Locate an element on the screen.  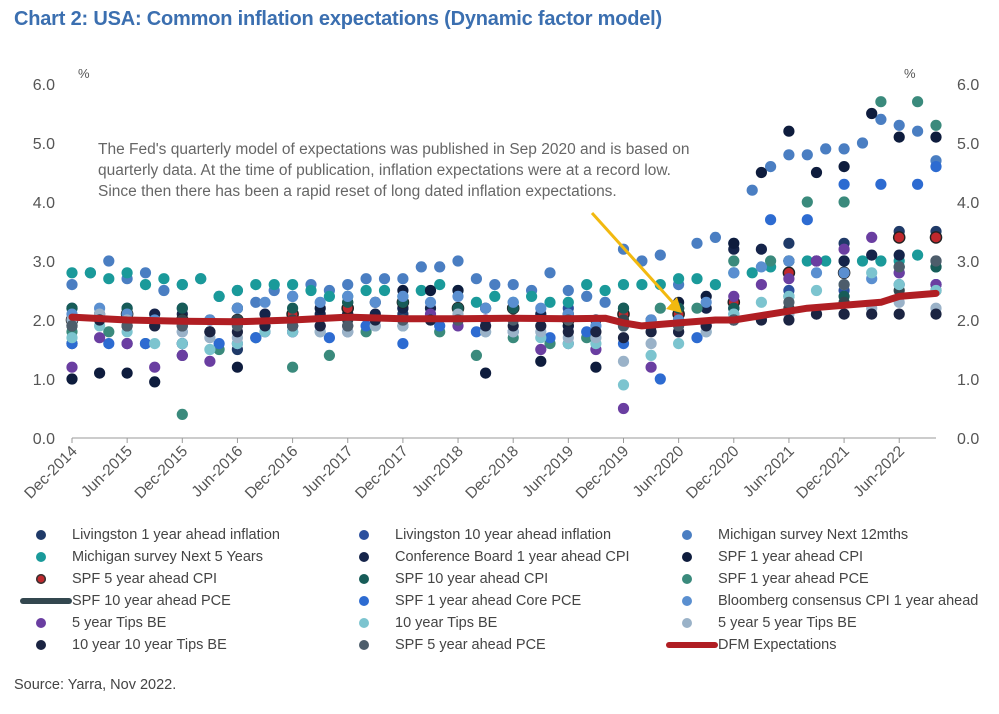
legend-label: Livingston 10 year ahead inflation is located at coordinates (503, 534).